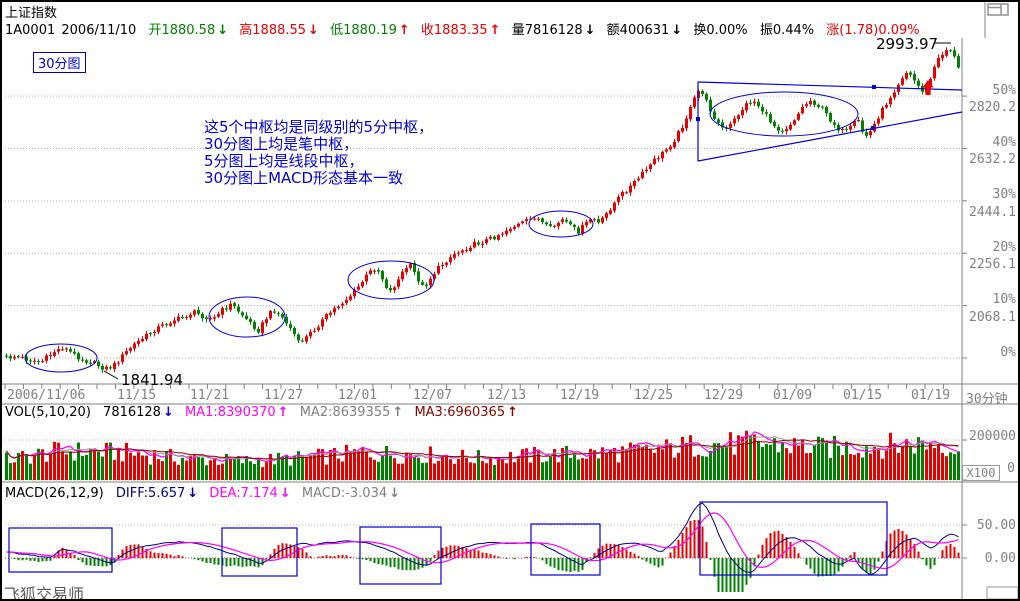  What do you see at coordinates (981, 473) in the screenshot?
I see `volume-unit-badge: X100` at bounding box center [981, 473].